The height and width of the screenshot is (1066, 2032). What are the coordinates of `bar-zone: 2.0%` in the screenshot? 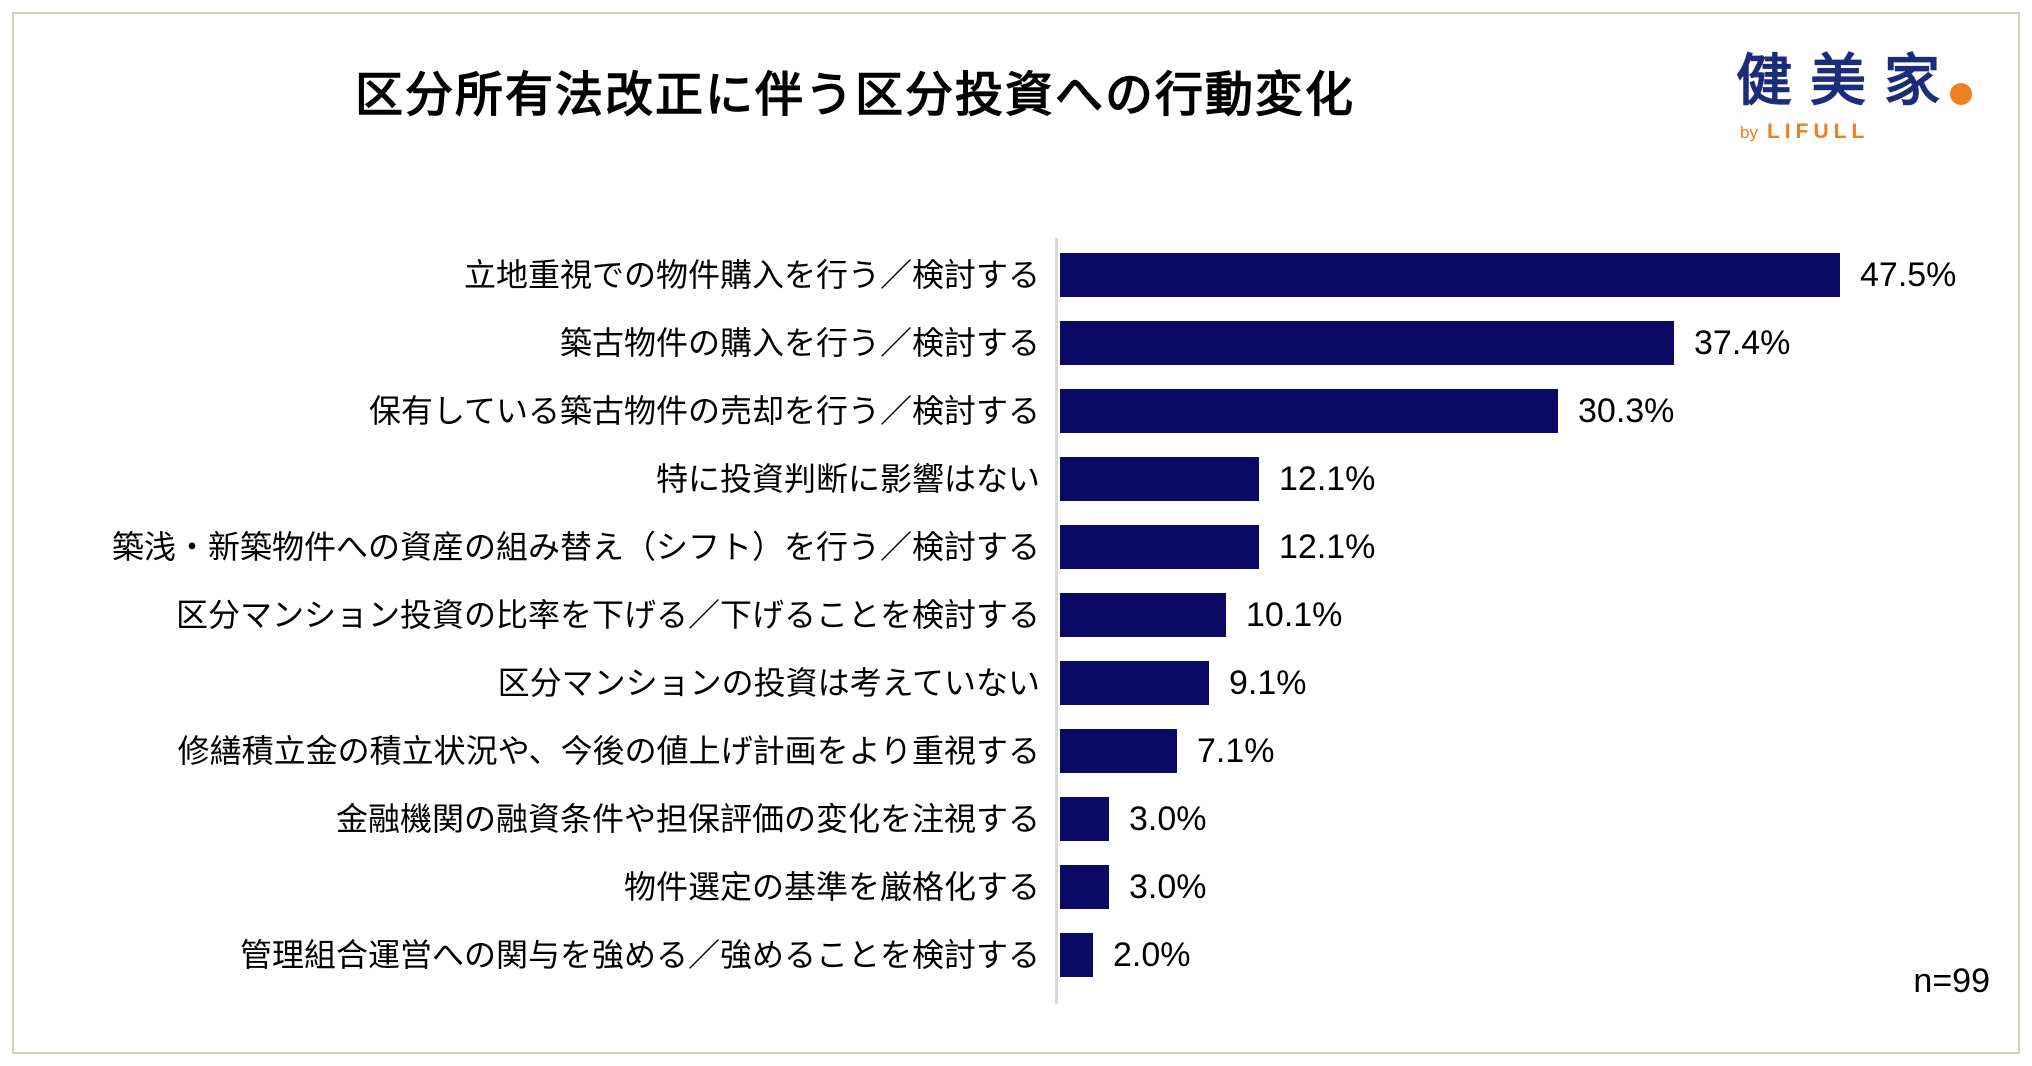 It's located at (1125, 955).